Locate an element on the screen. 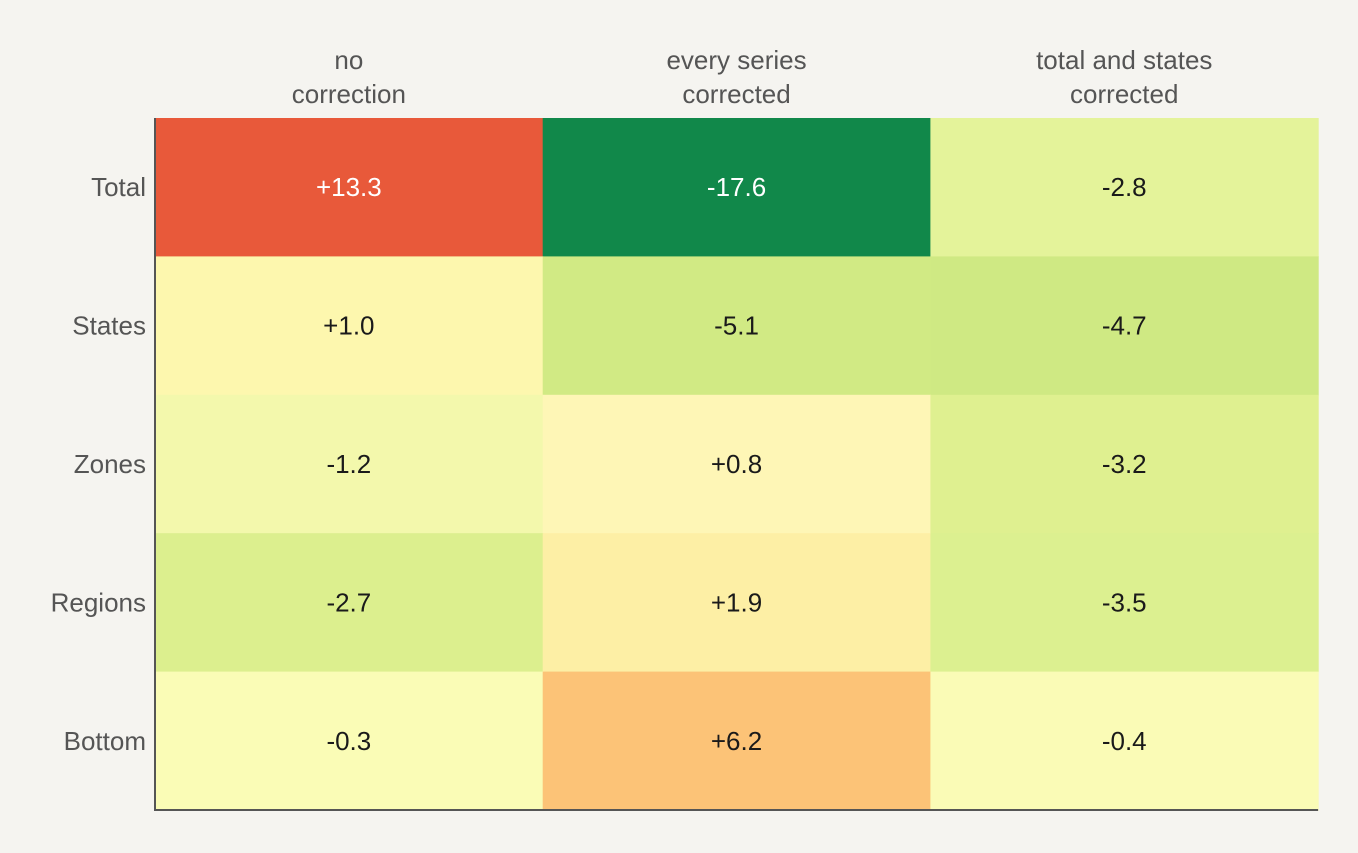  cell-value-label: +0.8 is located at coordinates (736, 464).